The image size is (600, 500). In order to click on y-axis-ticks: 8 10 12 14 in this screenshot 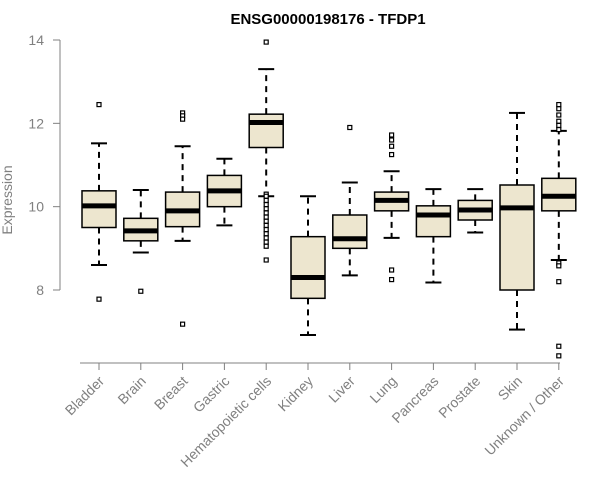, I will do `click(44, 165)`.